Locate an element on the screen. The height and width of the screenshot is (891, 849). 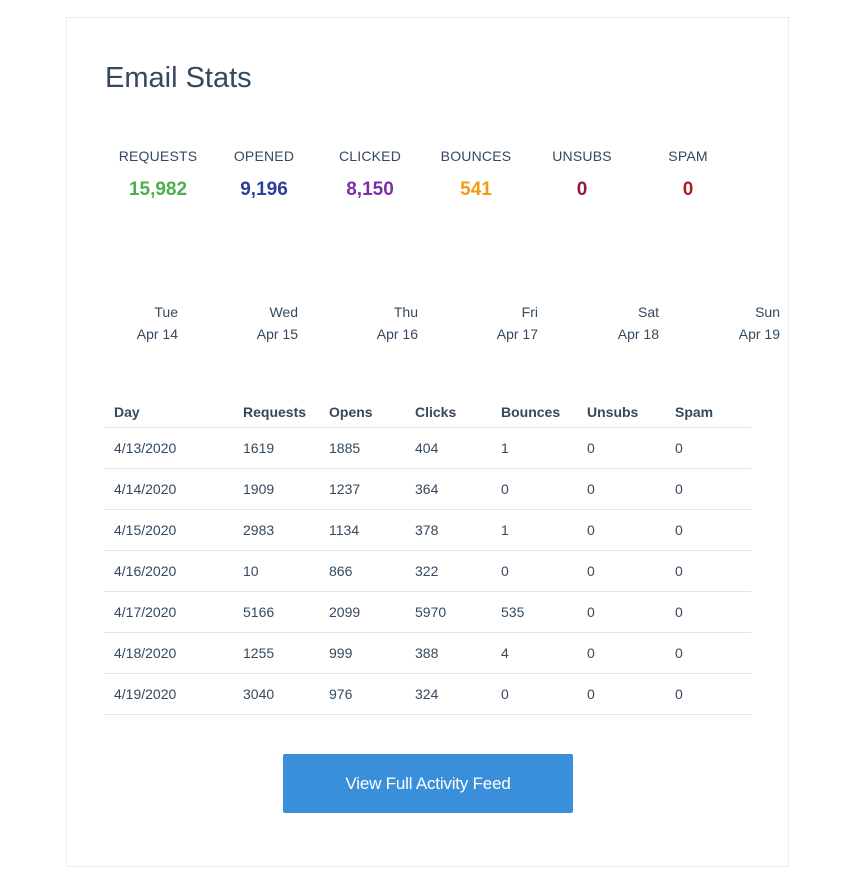
column-header-clicks: Clicks is located at coordinates (448, 412).